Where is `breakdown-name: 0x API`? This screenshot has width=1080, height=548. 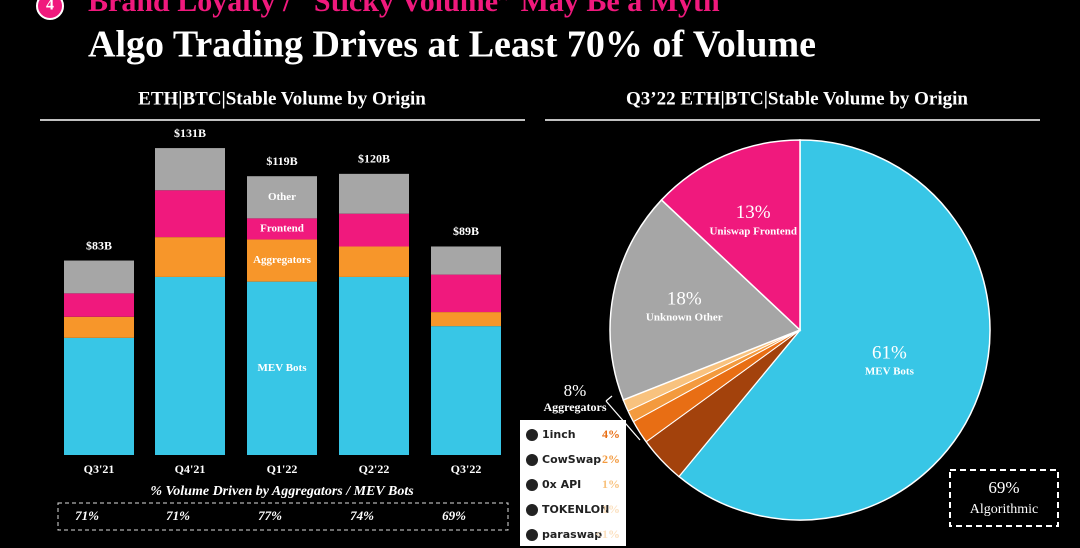 breakdown-name: 0x API is located at coordinates (561, 484).